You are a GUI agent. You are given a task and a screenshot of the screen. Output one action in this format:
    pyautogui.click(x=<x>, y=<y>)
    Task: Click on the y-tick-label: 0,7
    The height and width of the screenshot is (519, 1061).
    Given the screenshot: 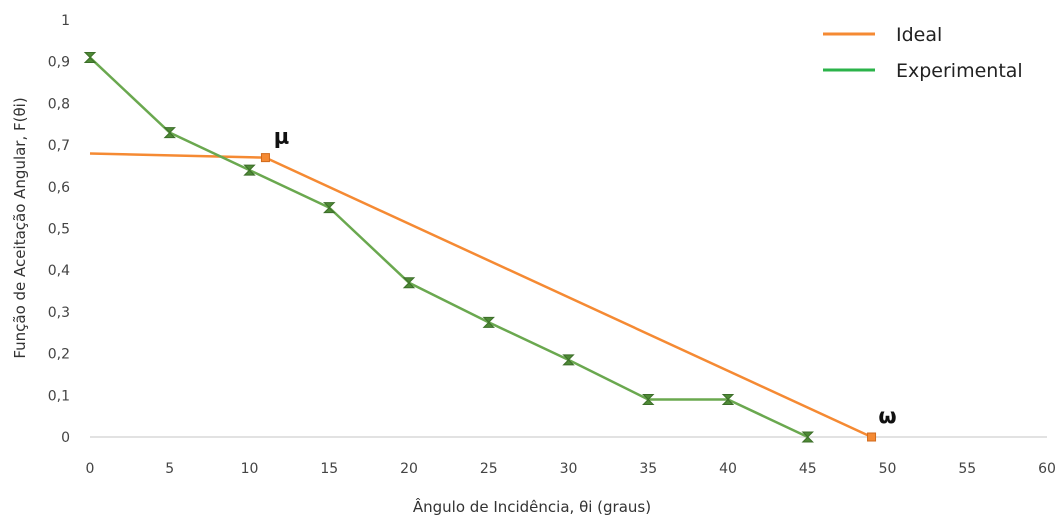 What is the action you would take?
    pyautogui.click(x=59, y=146)
    